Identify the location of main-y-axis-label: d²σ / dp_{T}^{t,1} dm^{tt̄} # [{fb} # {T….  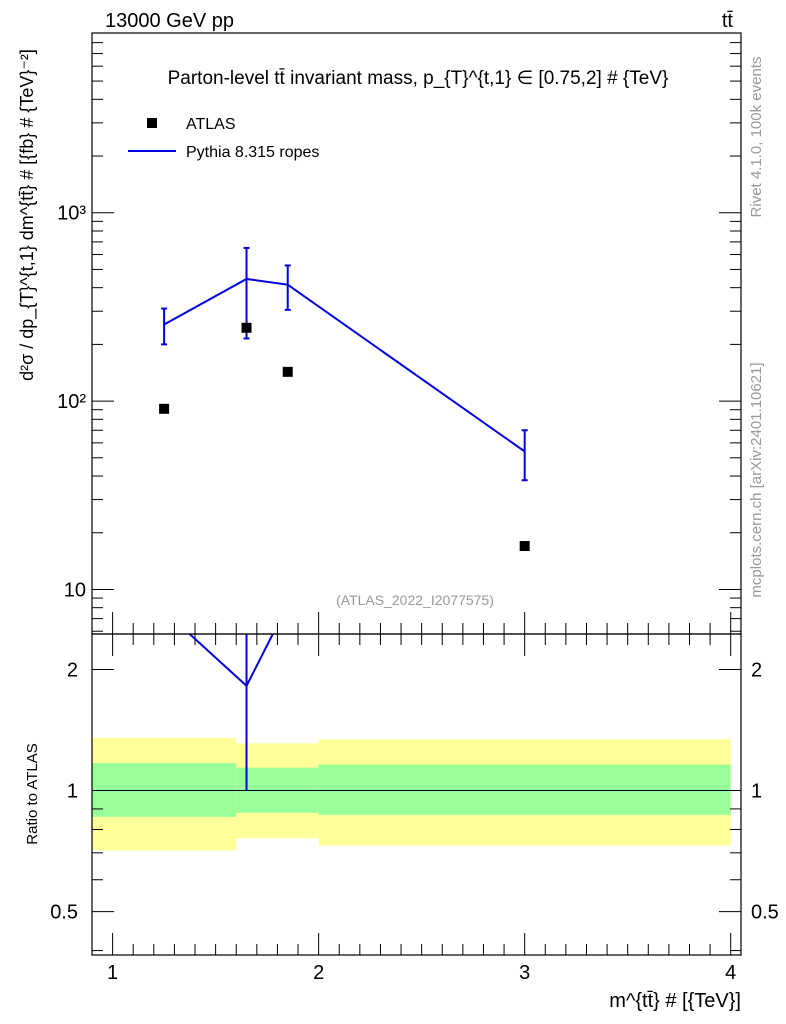
(27, 215).